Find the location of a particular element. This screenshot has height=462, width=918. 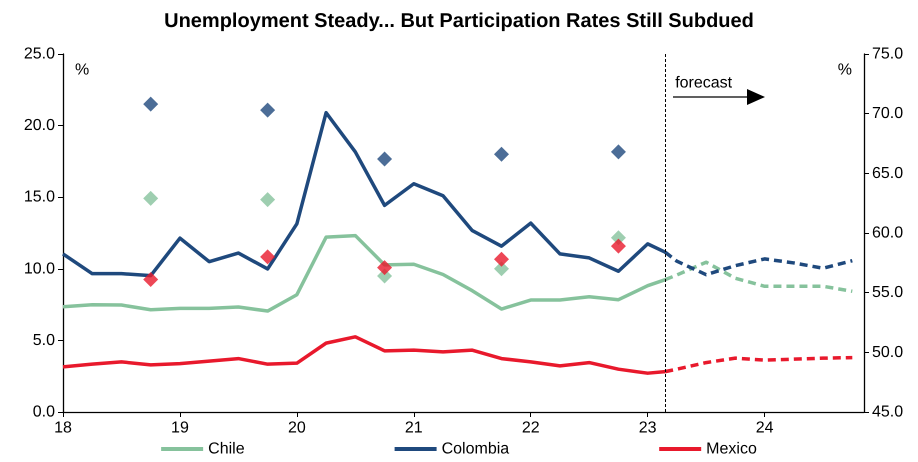

x-tick-label: 21 is located at coordinates (413, 428).